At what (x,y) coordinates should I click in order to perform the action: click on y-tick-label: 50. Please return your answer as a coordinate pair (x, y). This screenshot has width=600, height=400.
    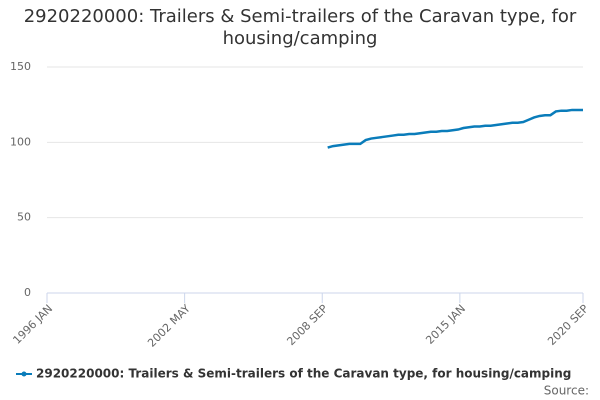
    Looking at the image, I should click on (24, 217).